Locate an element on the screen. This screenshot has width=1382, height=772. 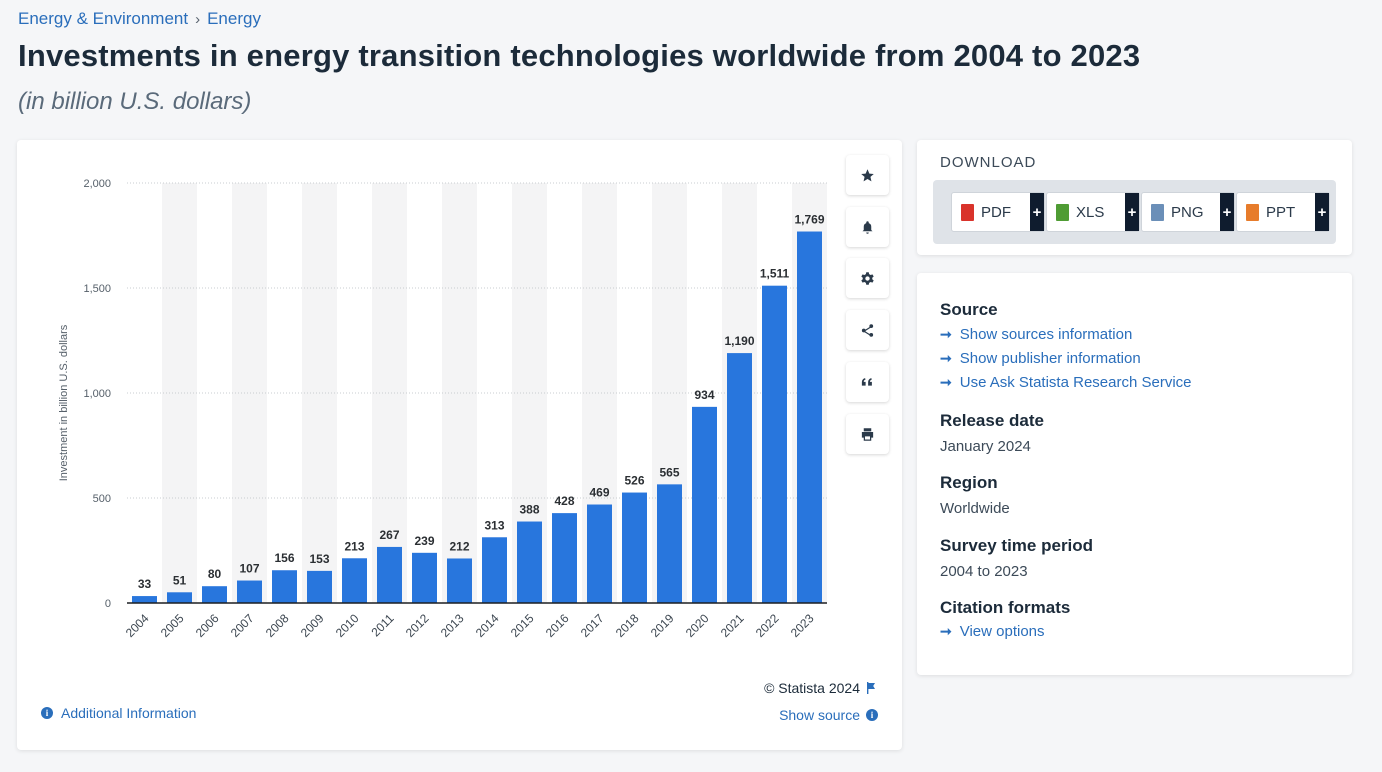
plus-icon: + is located at coordinates (1227, 212).